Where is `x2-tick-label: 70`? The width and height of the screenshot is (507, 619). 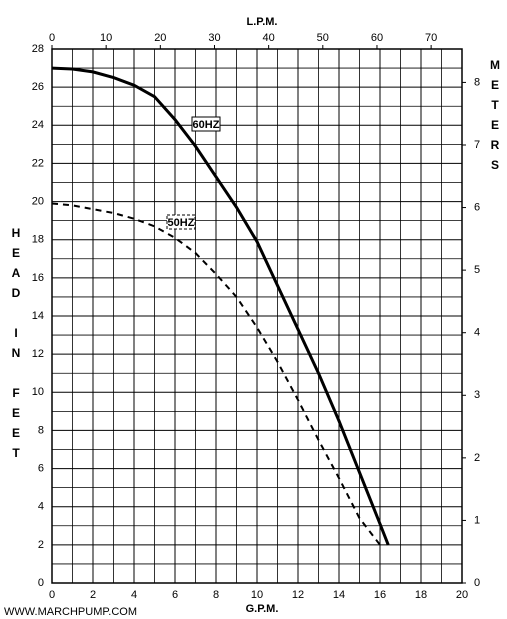
x2-tick-label: 70 is located at coordinates (431, 38).